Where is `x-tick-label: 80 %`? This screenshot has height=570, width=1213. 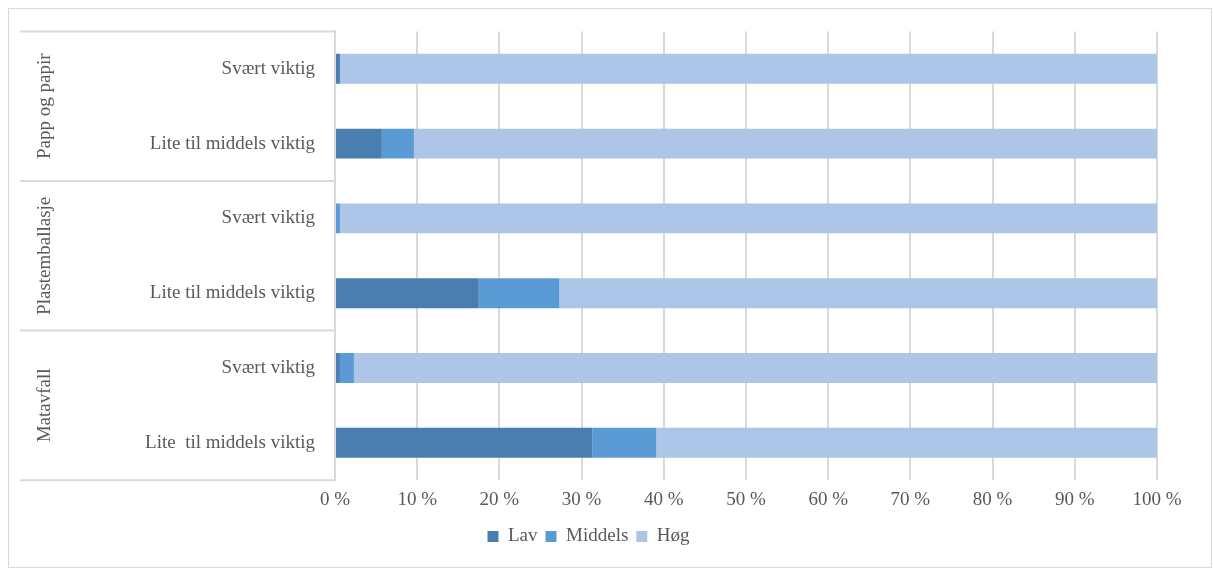 x-tick-label: 80 % is located at coordinates (992, 498).